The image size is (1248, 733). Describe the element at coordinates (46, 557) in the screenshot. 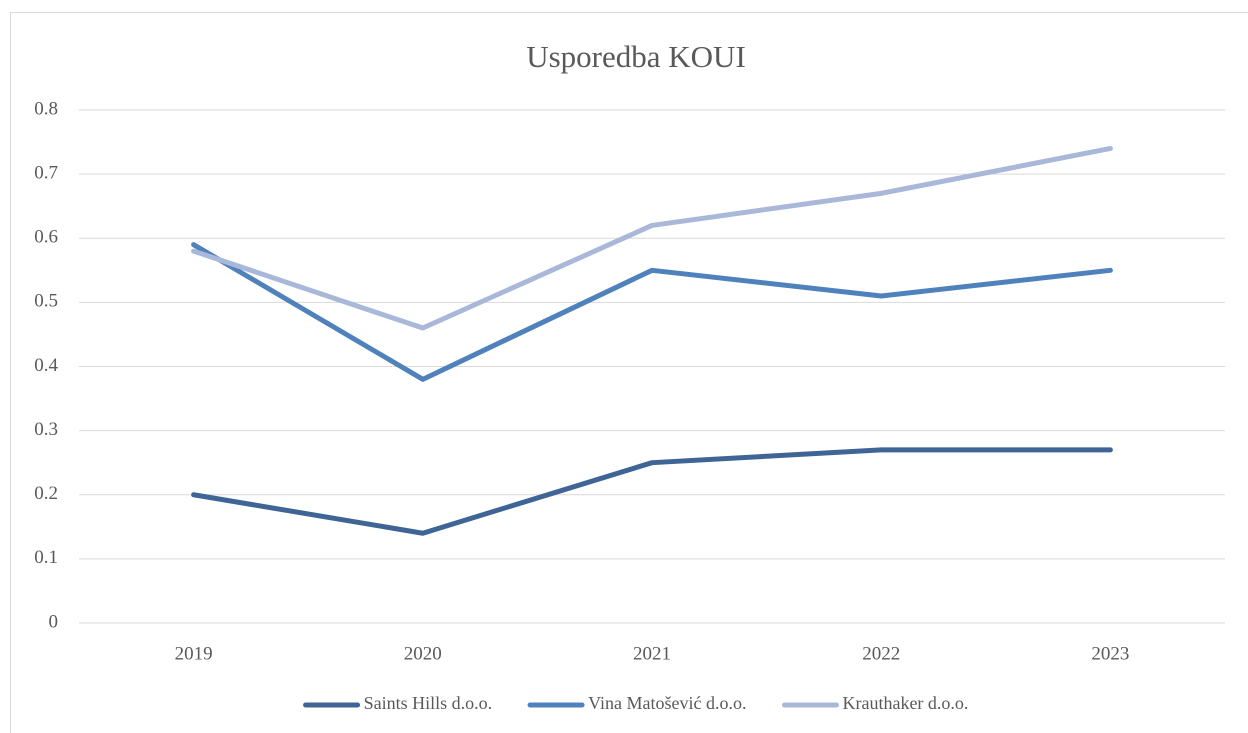

I see `y-tick-label: 0.1` at that location.